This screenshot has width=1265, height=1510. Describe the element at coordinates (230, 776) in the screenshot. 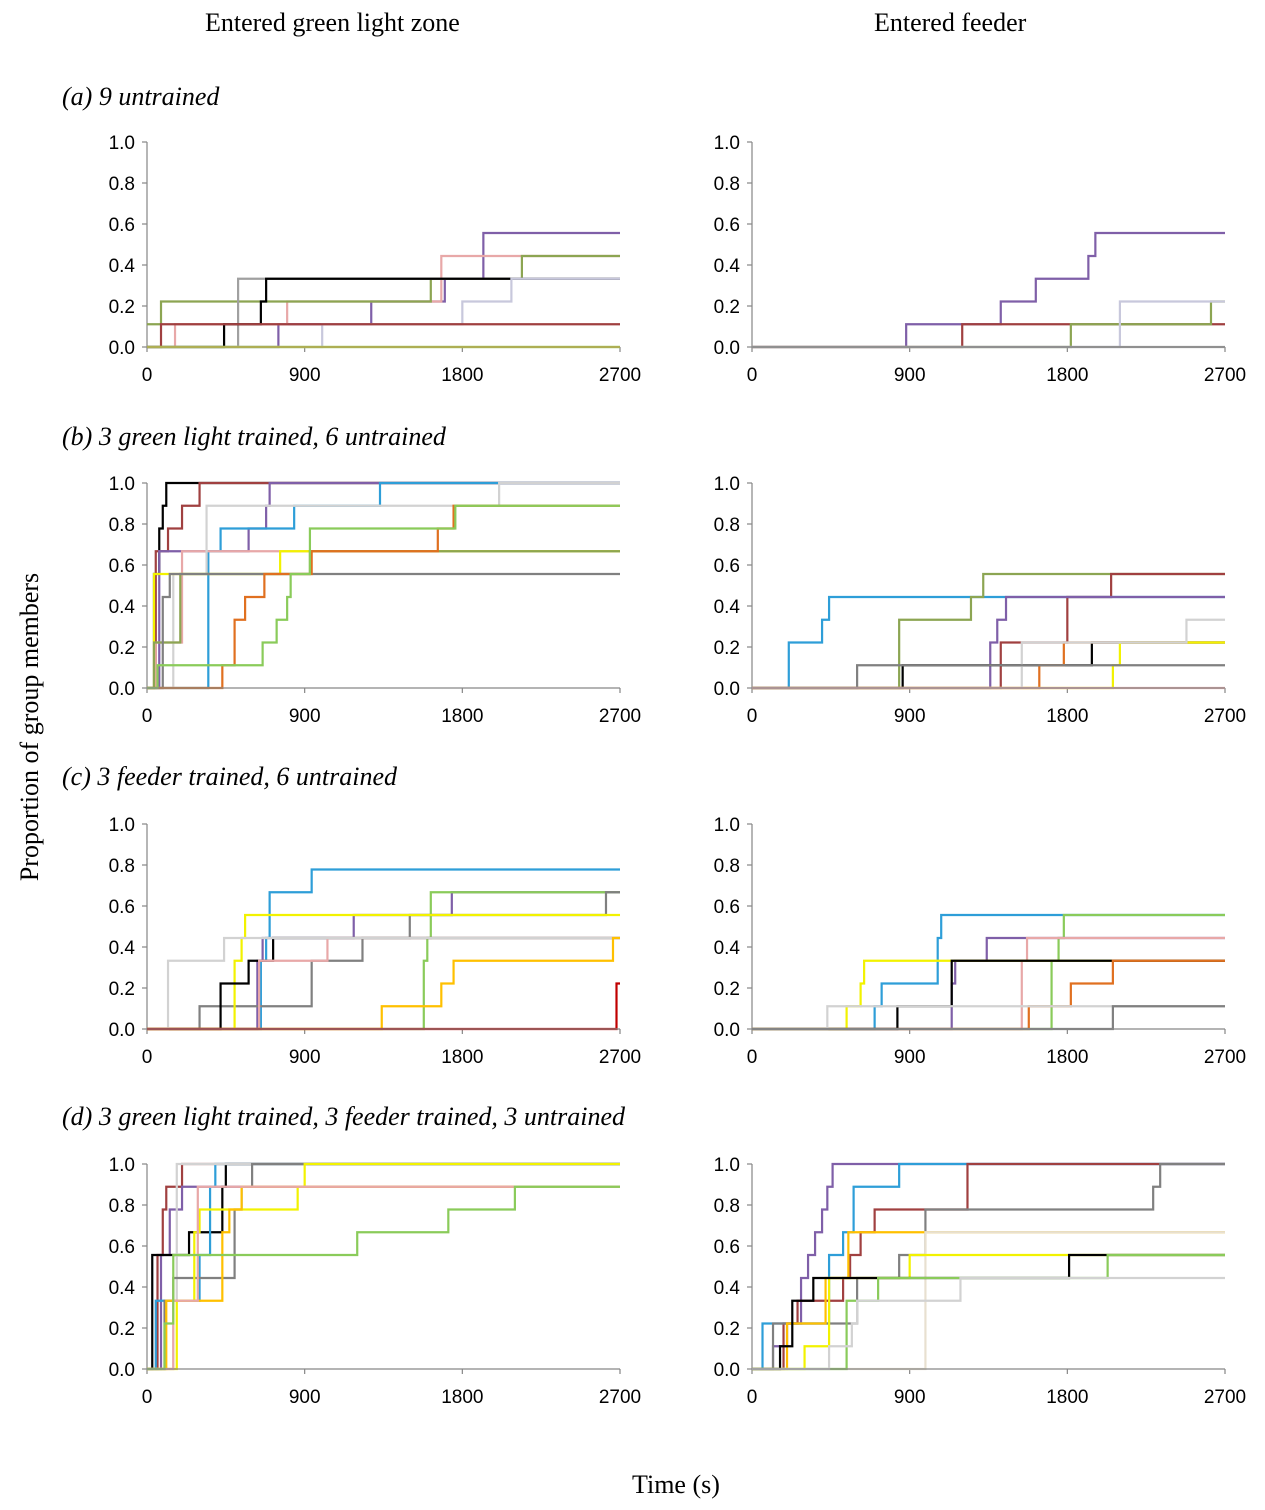

I see `row-title-c: (c) 3 feeder trained, 6 untrained` at that location.